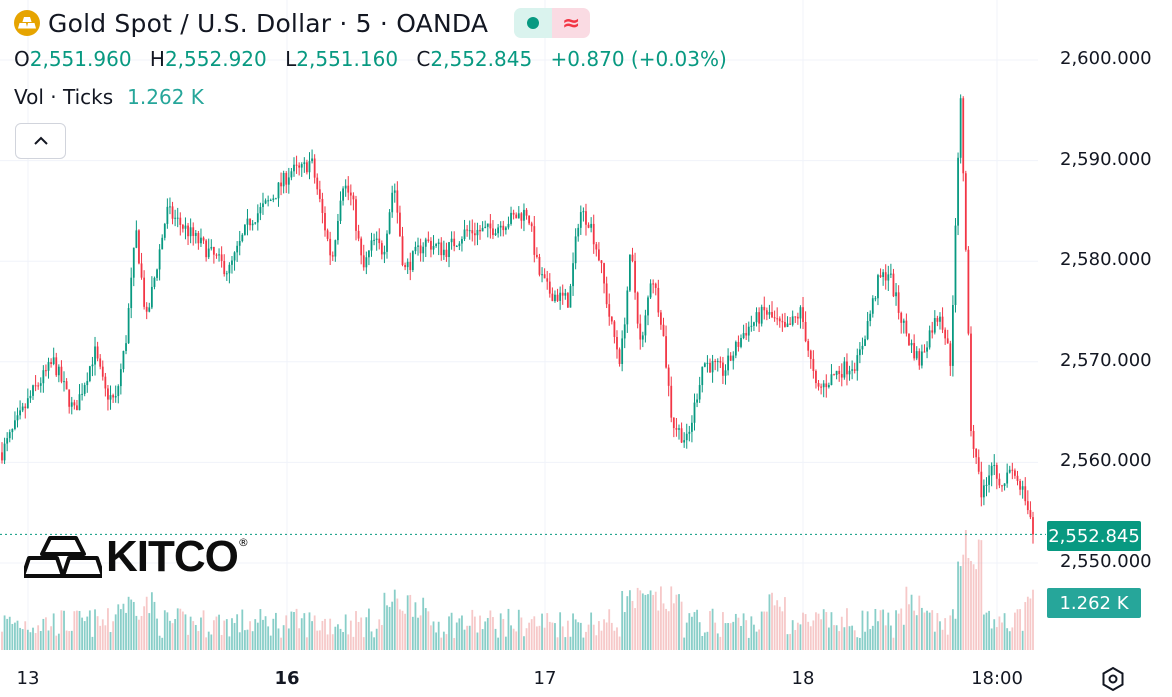  I want to click on market-status: ≈, so click(552, 23).